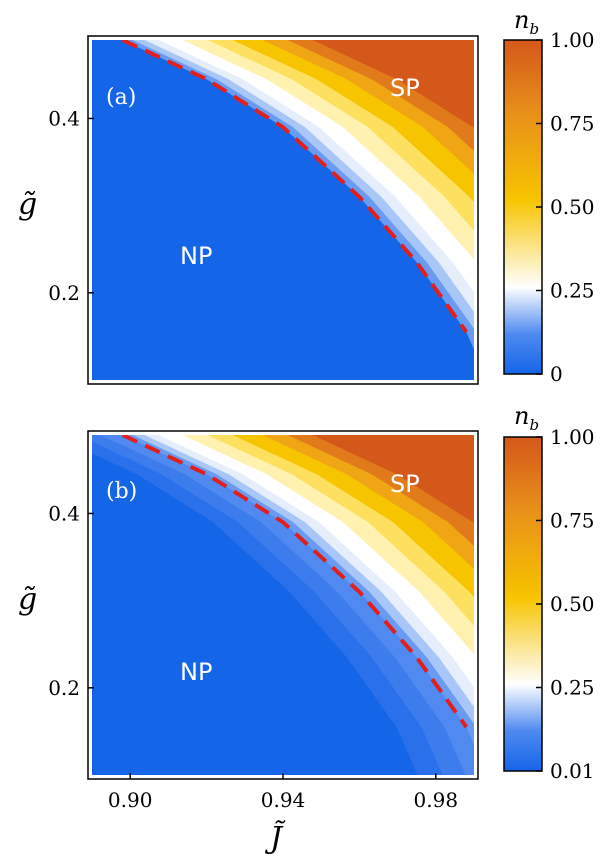  What do you see at coordinates (521, 416) in the screenshot?
I see `colorbar-b-title-n: n` at bounding box center [521, 416].